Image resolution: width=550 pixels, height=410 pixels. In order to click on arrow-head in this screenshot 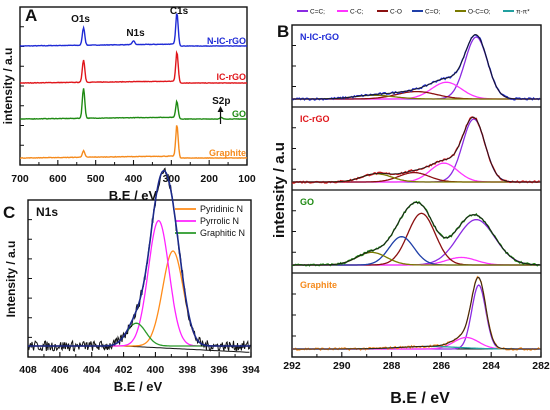, I will do `click(220, 109)`.